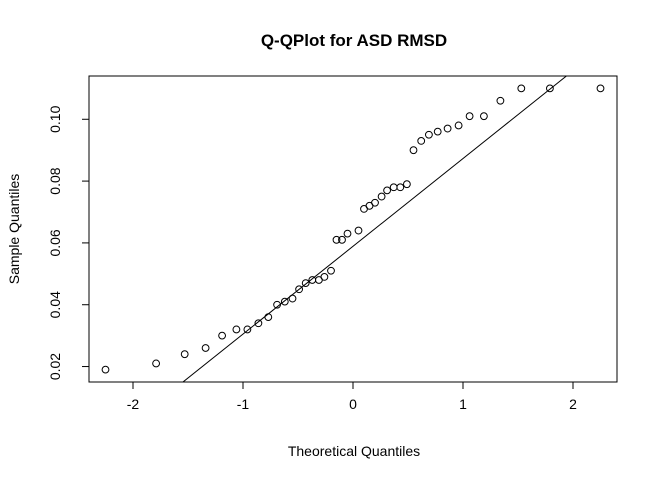 The width and height of the screenshot is (672, 480). Describe the element at coordinates (354, 451) in the screenshot. I see `x-axis-label: Theoretical Quantiles` at that location.